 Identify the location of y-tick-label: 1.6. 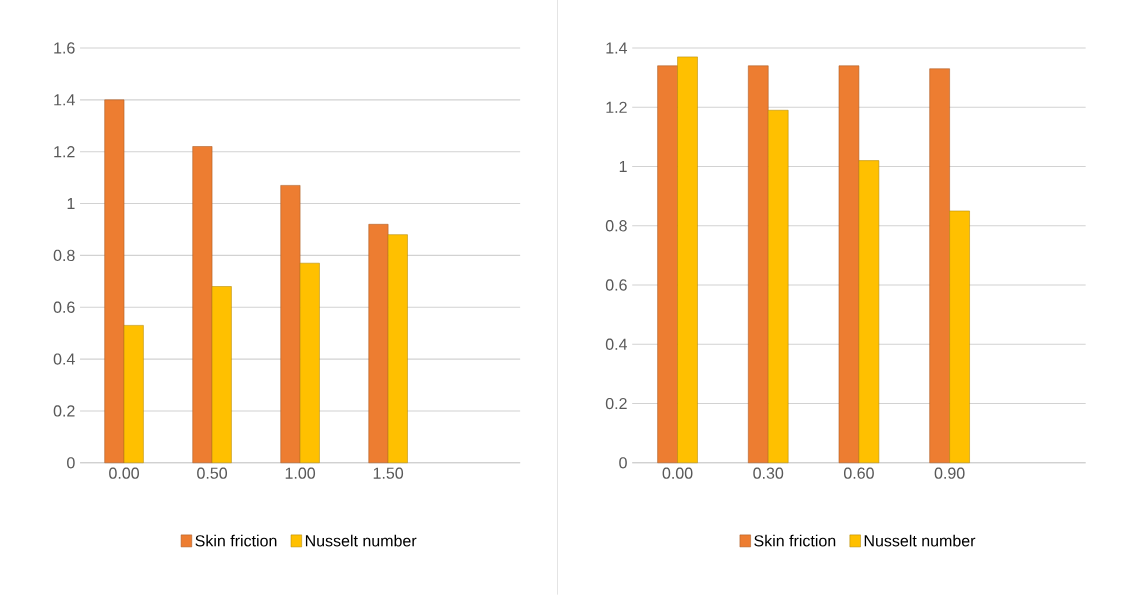
(64, 48).